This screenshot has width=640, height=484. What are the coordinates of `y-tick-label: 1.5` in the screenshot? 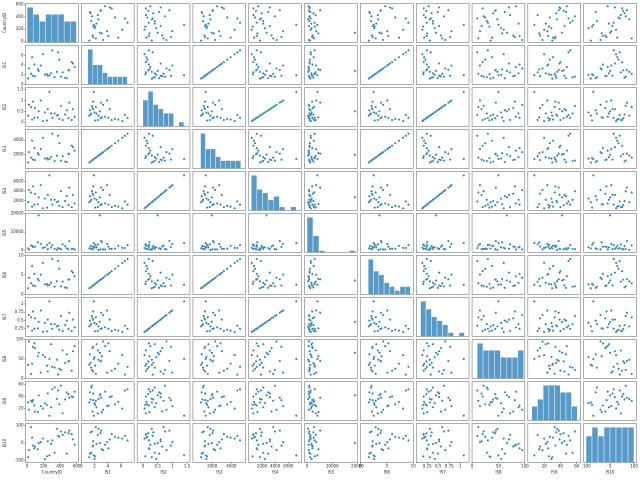 It's located at (20, 89).